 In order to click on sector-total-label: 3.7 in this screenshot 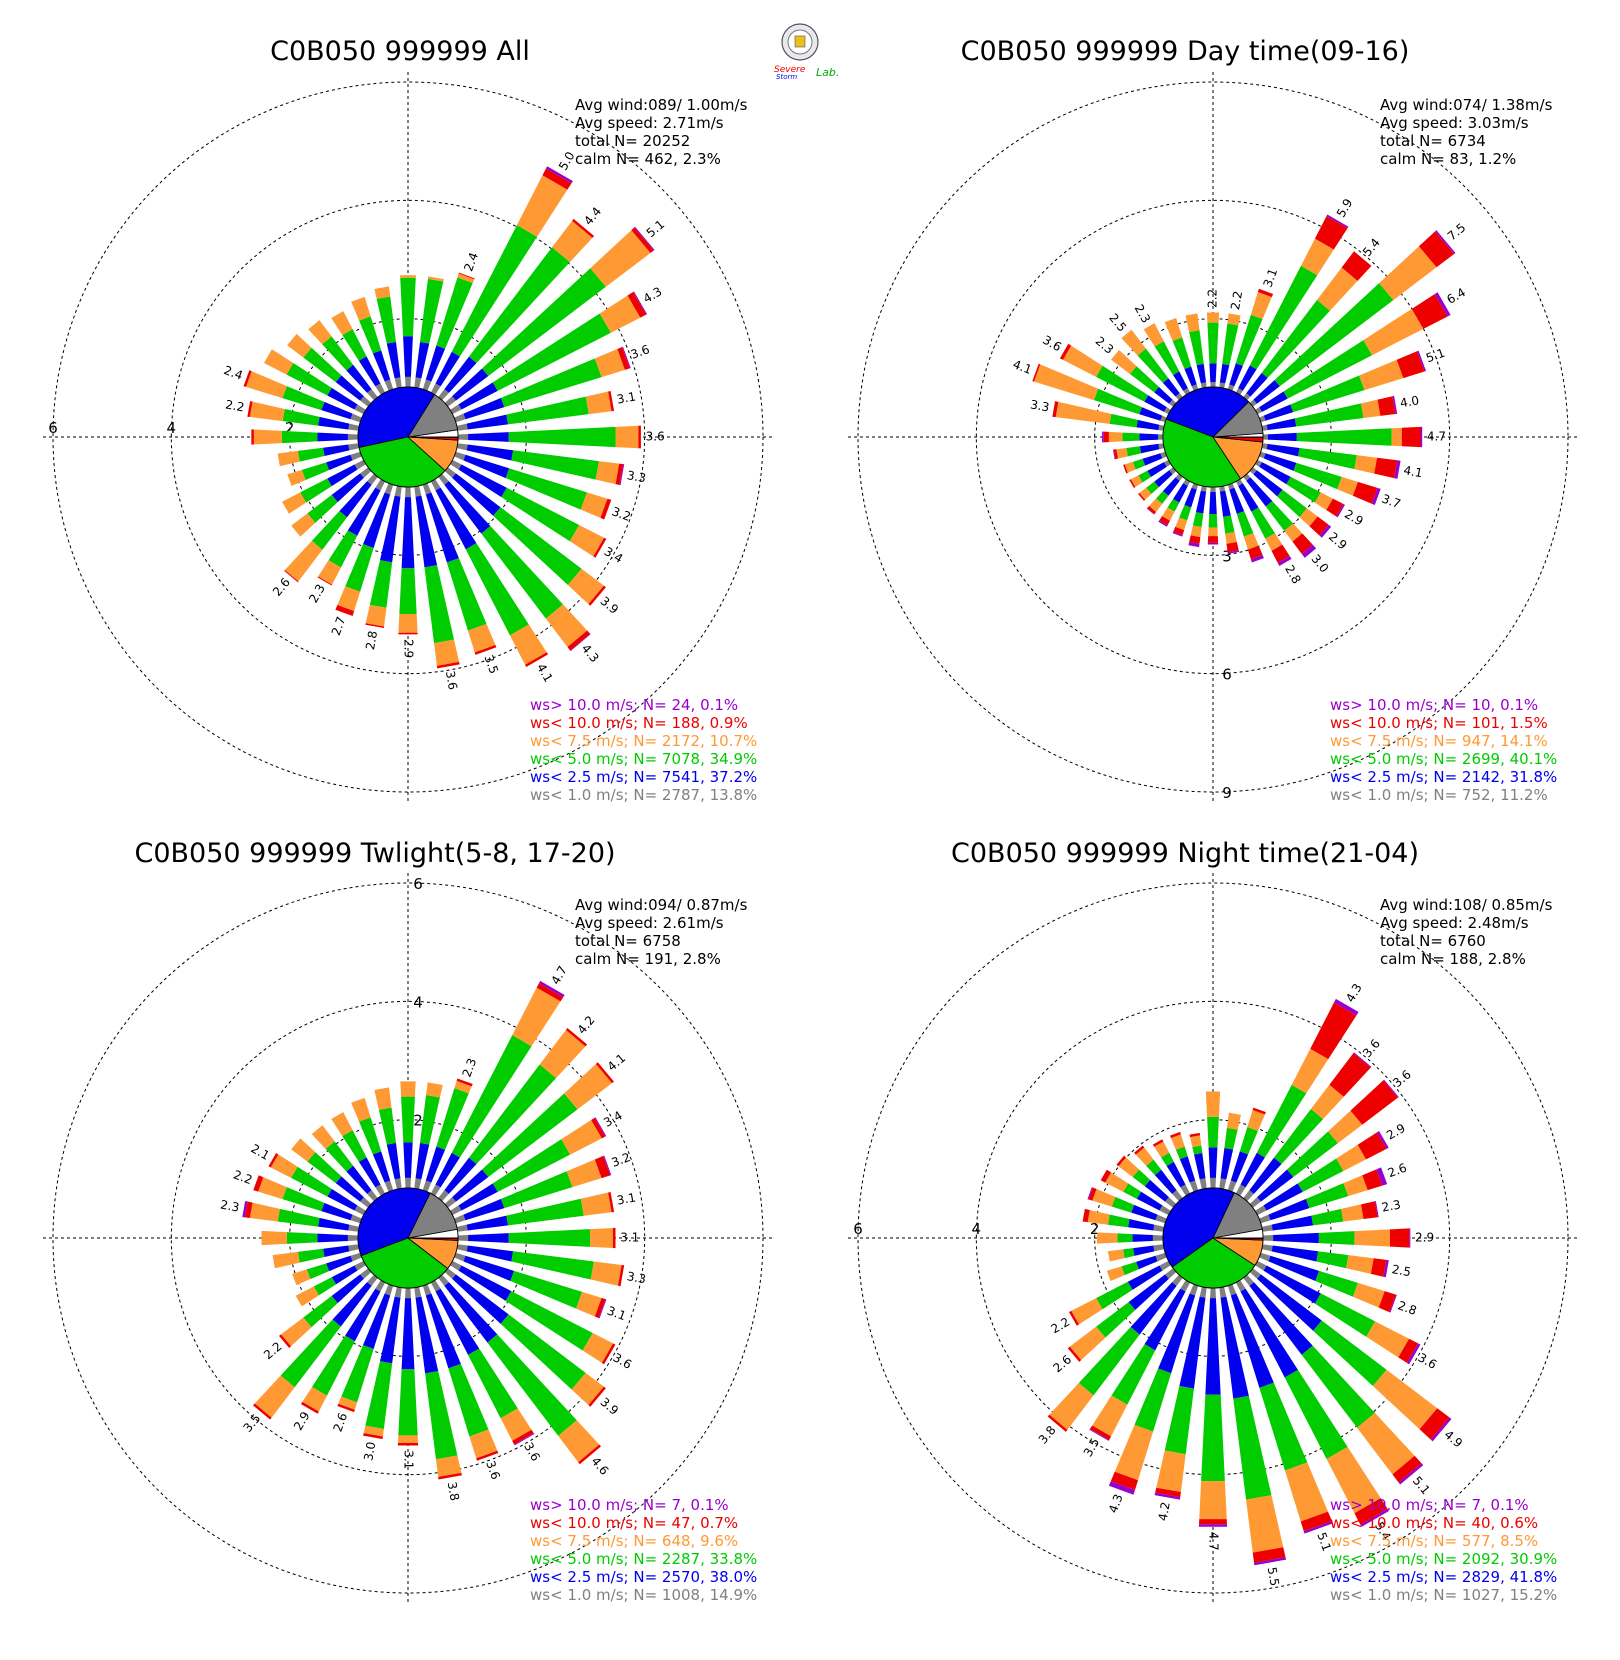, I will do `click(1391, 502)`.